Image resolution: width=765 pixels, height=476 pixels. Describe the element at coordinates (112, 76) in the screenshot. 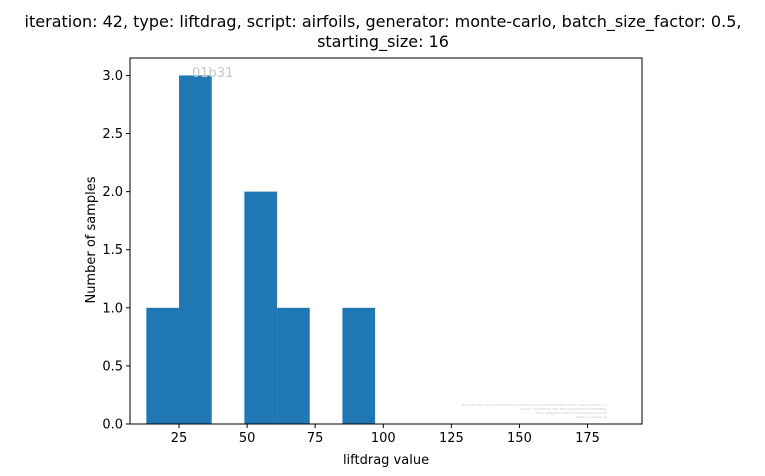

I see `y-tick-label: 3.0` at that location.